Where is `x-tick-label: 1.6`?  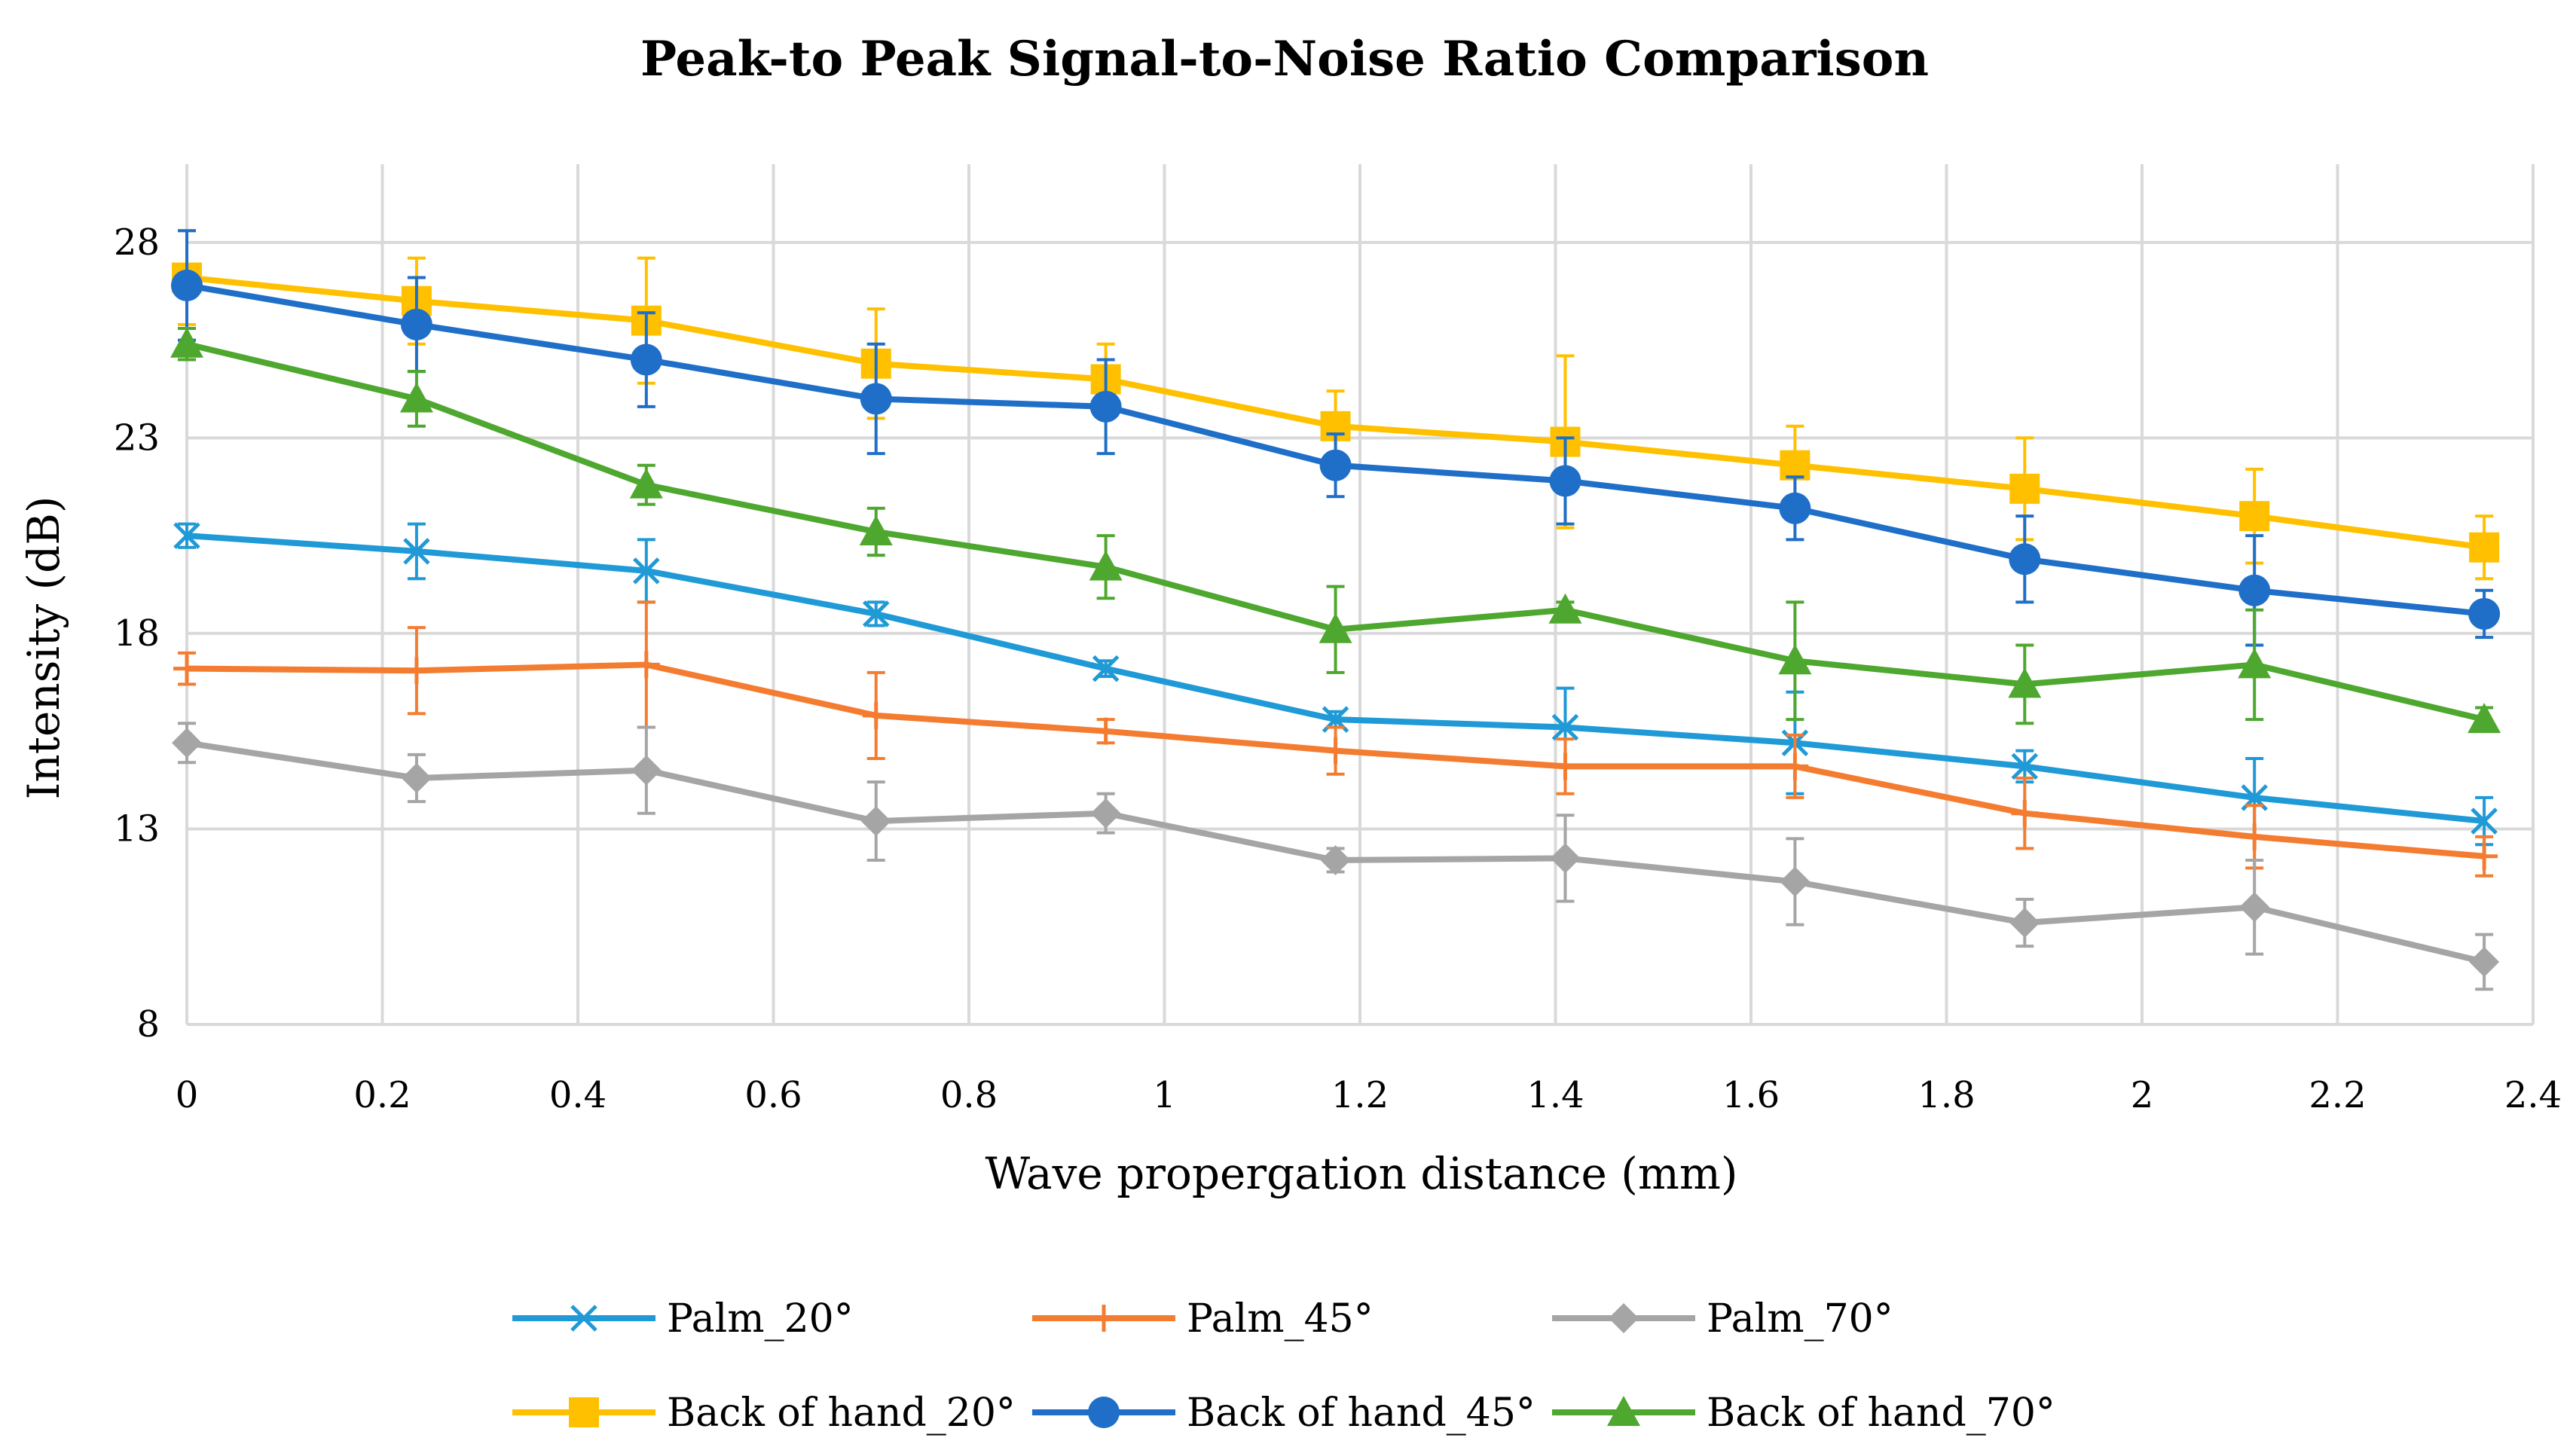
x-tick-label: 1.6 is located at coordinates (1751, 1095).